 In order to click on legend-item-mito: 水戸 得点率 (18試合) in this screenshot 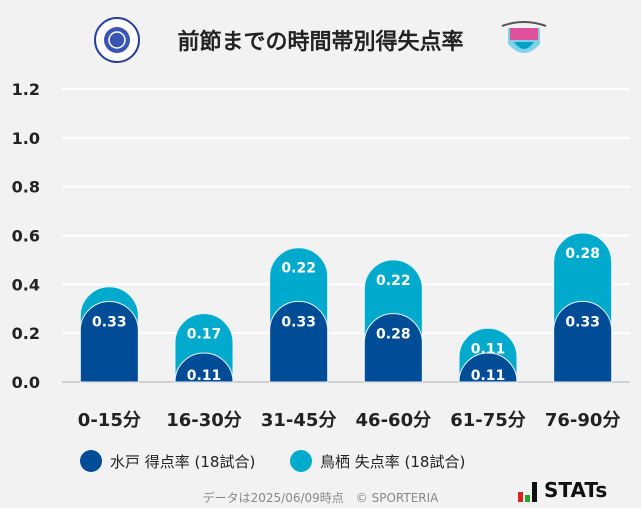, I will do `click(167, 461)`.